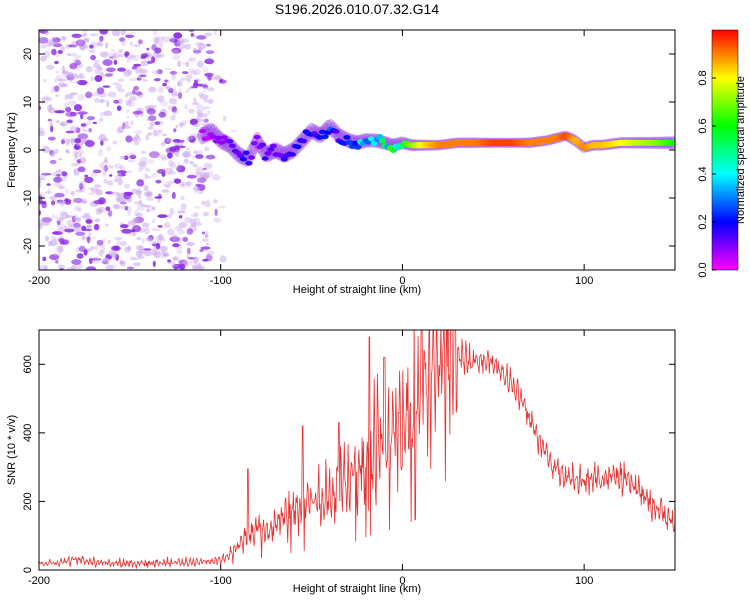 This screenshot has height=600, width=750. Describe the element at coordinates (703, 77) in the screenshot. I see `colorbar-tick-label: 0.8` at that location.